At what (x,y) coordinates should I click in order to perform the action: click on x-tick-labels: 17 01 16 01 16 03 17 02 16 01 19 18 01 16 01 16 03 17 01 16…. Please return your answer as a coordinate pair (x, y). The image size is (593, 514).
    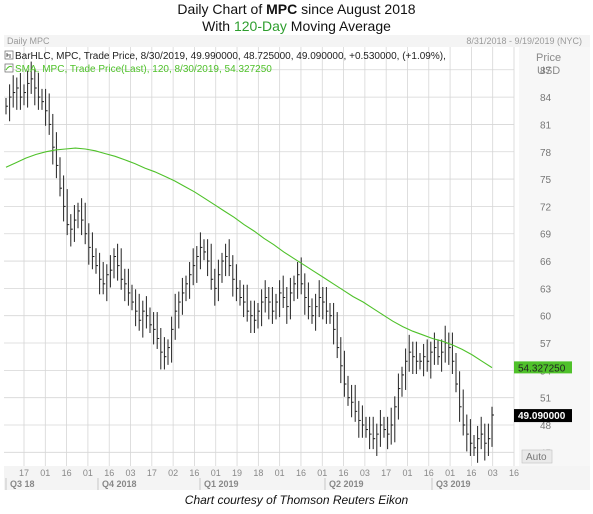
    Looking at the image, I should click on (269, 473).